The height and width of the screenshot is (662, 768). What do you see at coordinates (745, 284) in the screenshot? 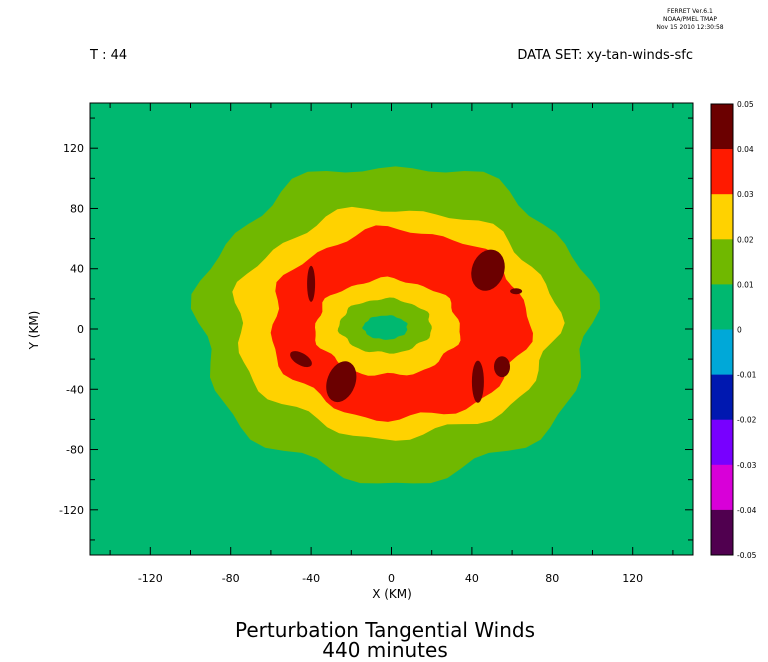
I see `colorbar-label-4: 0.01` at bounding box center [745, 284].